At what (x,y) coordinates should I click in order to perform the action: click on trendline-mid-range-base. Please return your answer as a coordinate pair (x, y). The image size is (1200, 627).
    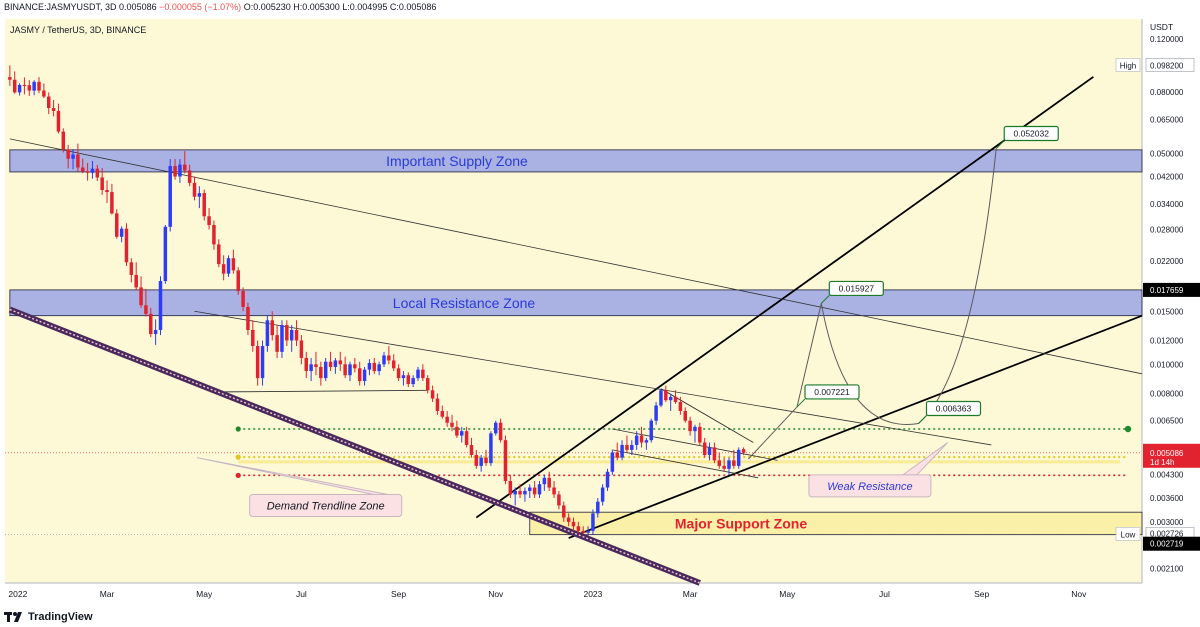
    Looking at the image, I should click on (325, 391).